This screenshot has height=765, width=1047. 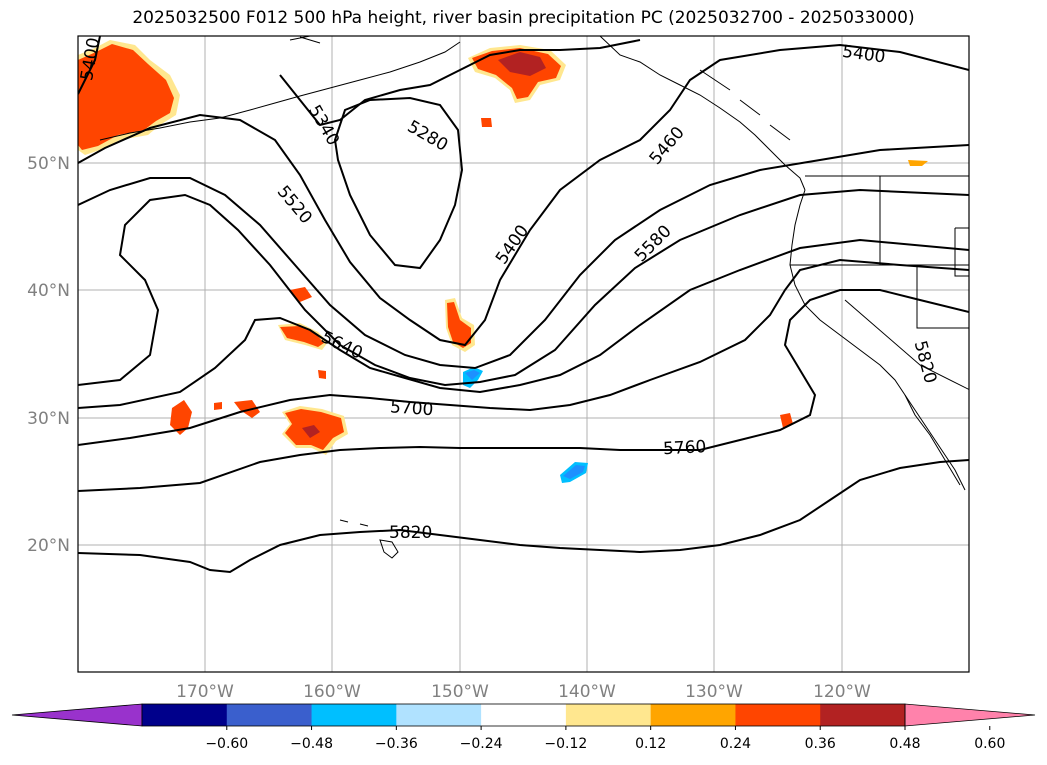 What do you see at coordinates (396, 744) in the screenshot?
I see `colorbar-tick-label: −0.36` at bounding box center [396, 744].